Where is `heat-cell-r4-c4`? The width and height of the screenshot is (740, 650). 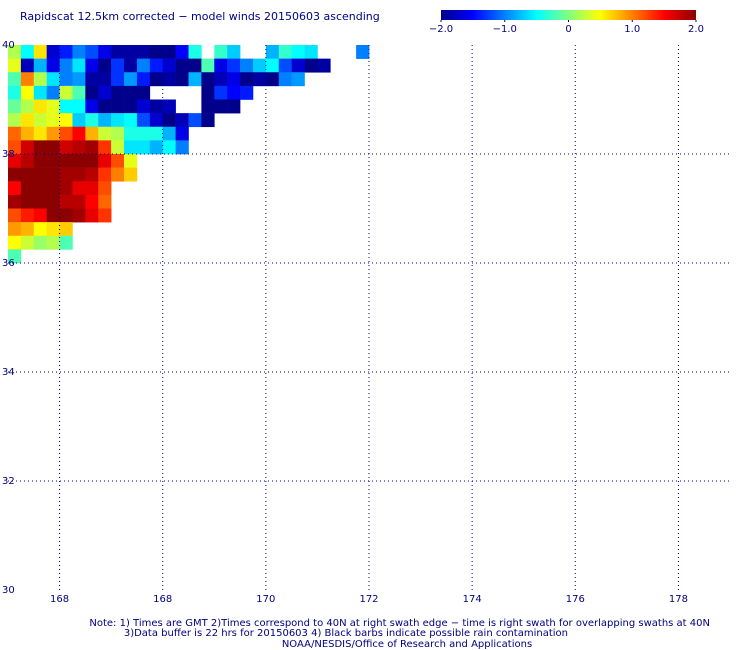 heat-cell-r4-c4 is located at coordinates (66, 106).